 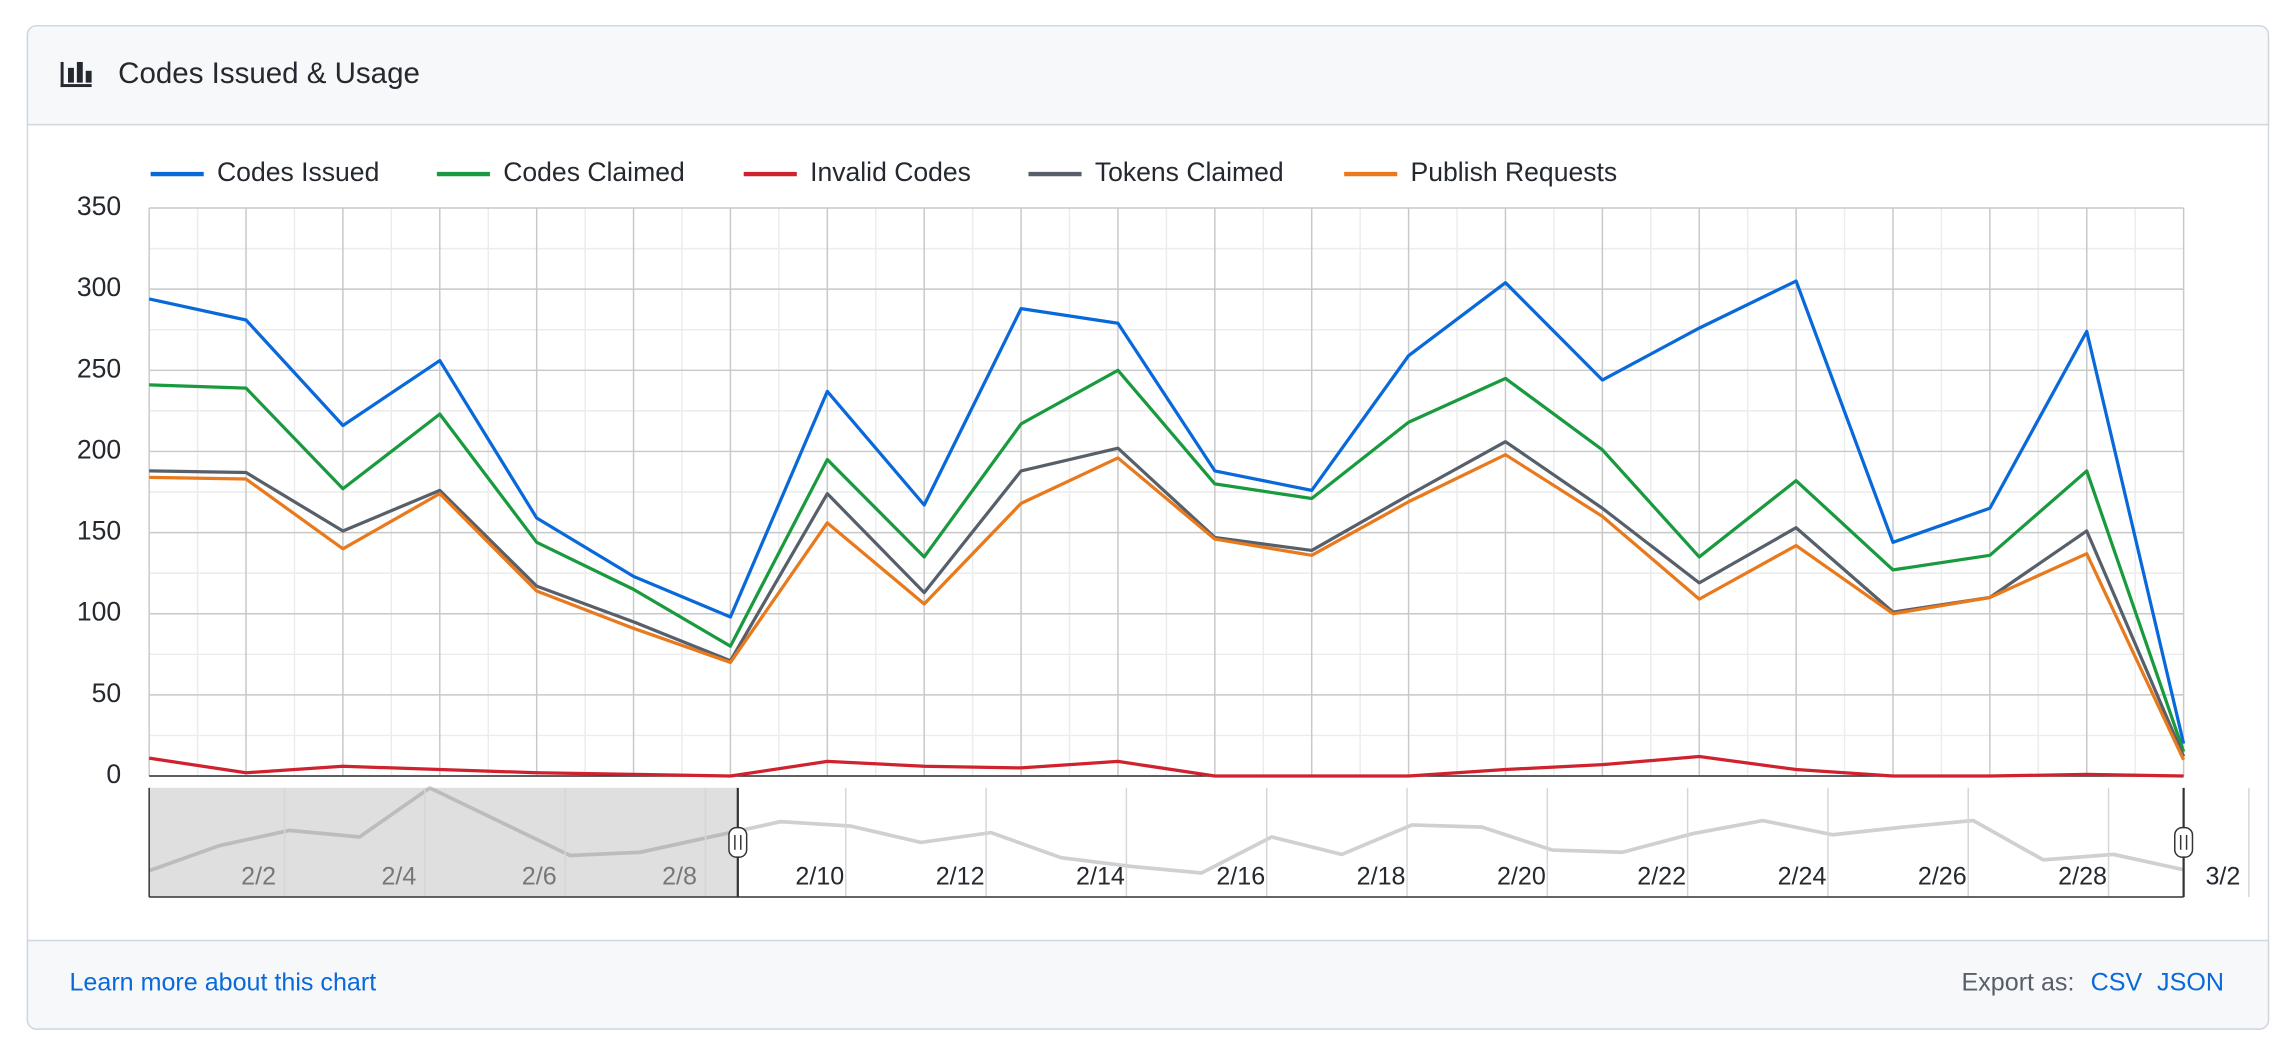 I want to click on legend-label: Tokens Claimed, so click(x=1189, y=172).